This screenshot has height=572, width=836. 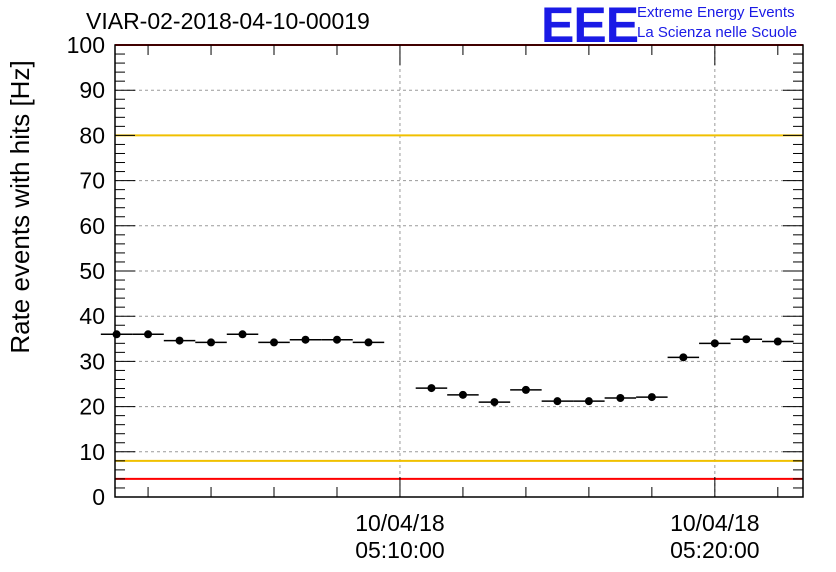 I want to click on chart-title: VIAR-02-2018-04-10-00019, so click(x=228, y=21).